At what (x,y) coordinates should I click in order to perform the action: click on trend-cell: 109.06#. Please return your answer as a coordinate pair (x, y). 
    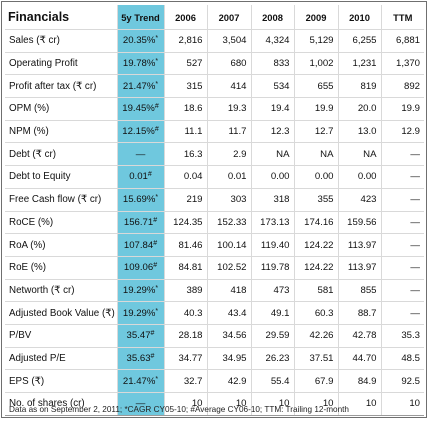
    Looking at the image, I should click on (140, 268).